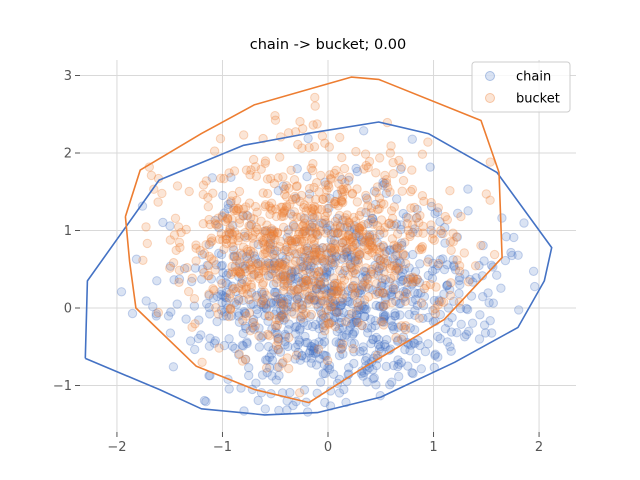 This screenshot has height=480, width=640. Describe the element at coordinates (68, 154) in the screenshot. I see `y-tick-label: 2` at that location.